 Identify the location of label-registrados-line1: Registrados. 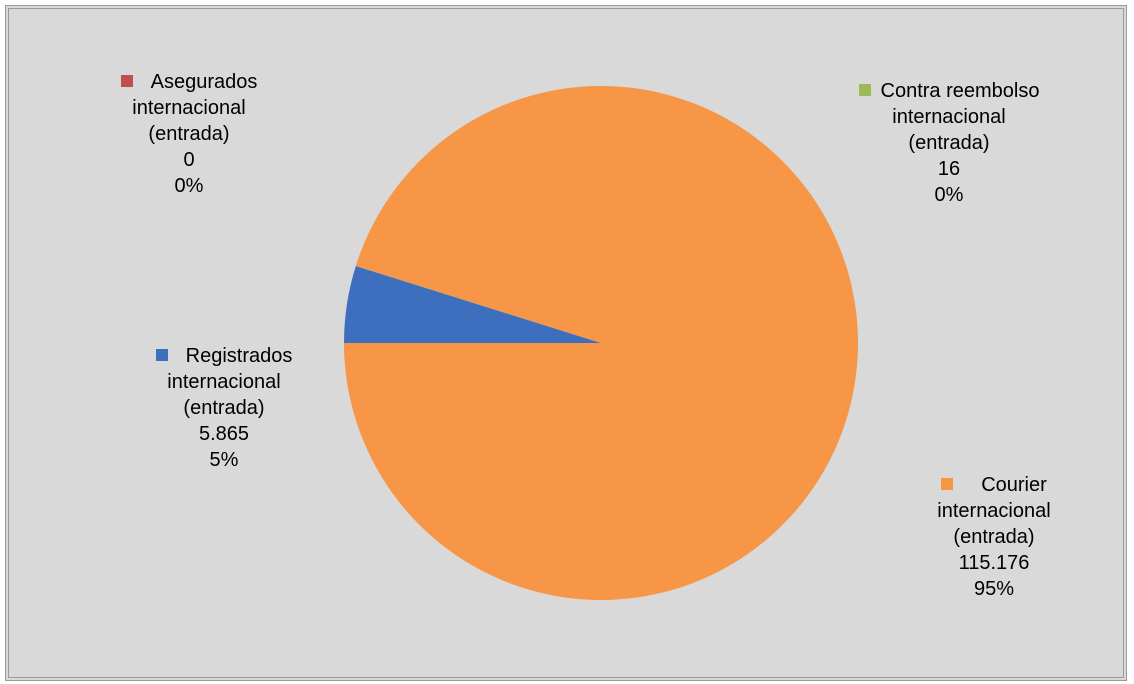
(239, 356).